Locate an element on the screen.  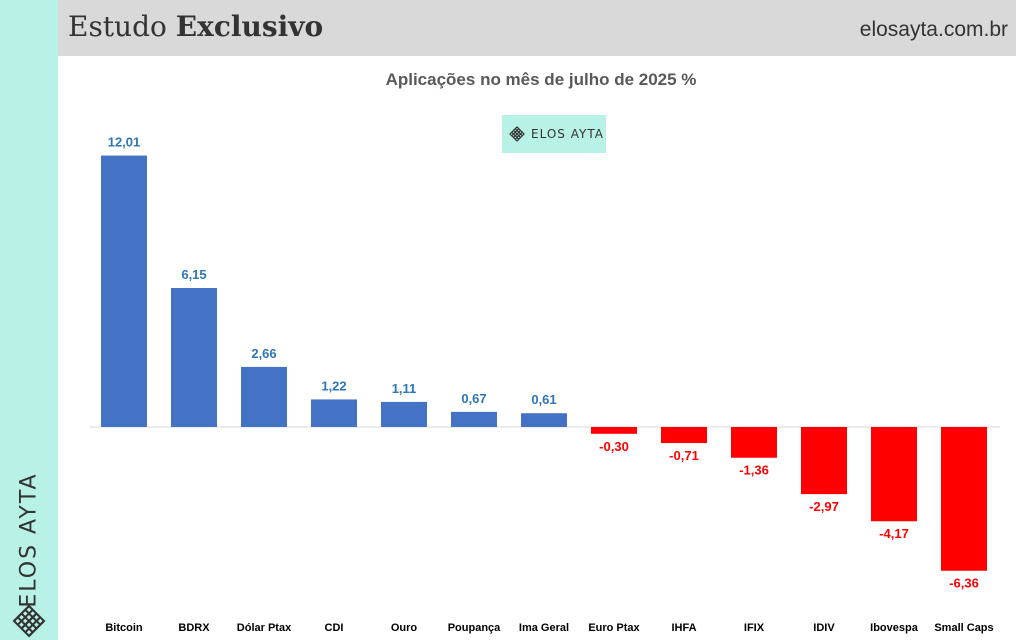
badge-text: ELOS AYTA is located at coordinates (567, 134).